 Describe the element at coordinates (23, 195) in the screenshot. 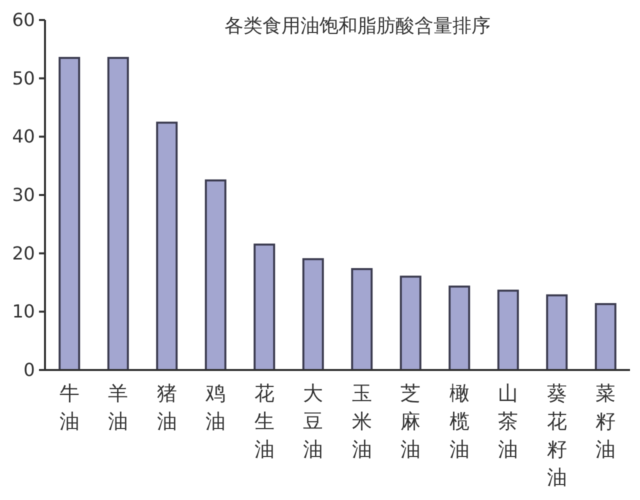

I see `y-tick-label: 30` at that location.